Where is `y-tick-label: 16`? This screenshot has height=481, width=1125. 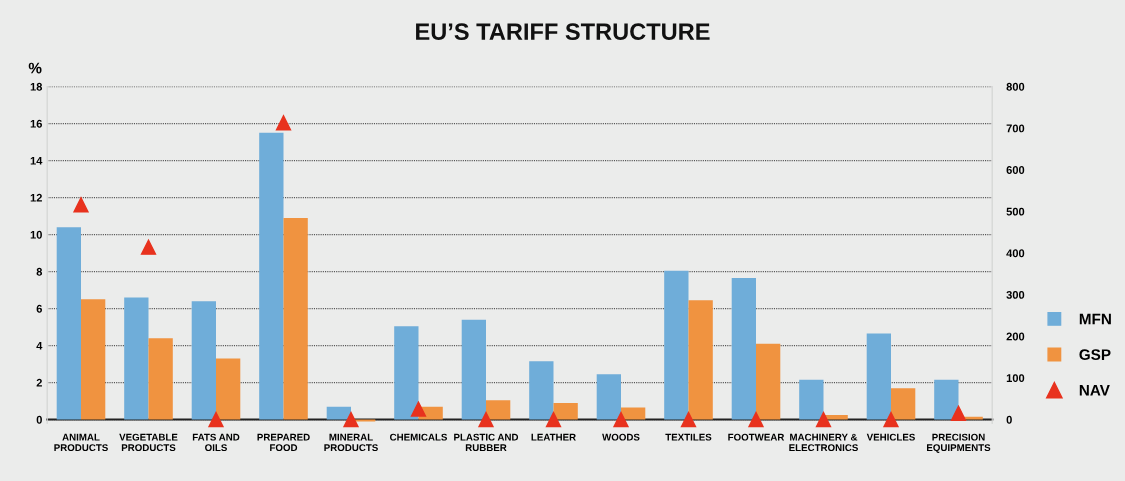
y-tick-label: 16 is located at coordinates (36, 123).